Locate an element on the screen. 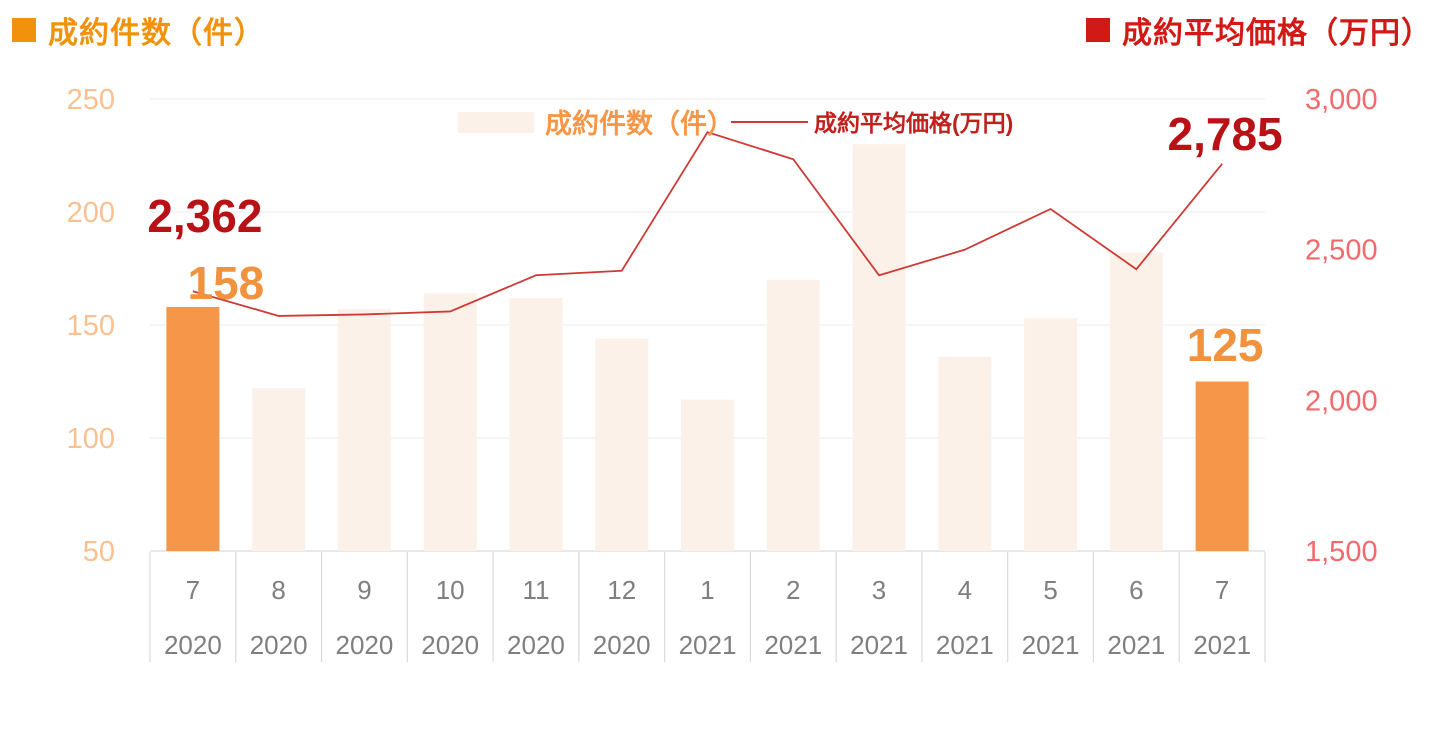 This screenshot has height=738, width=1440. x-label-year-2-2021: 2021 is located at coordinates (793, 645).